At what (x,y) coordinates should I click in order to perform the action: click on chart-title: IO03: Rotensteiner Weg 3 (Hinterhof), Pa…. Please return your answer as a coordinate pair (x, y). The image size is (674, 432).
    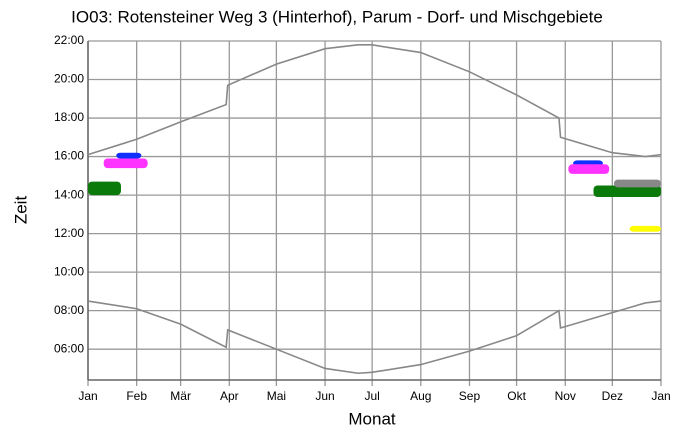
    Looking at the image, I should click on (337, 16).